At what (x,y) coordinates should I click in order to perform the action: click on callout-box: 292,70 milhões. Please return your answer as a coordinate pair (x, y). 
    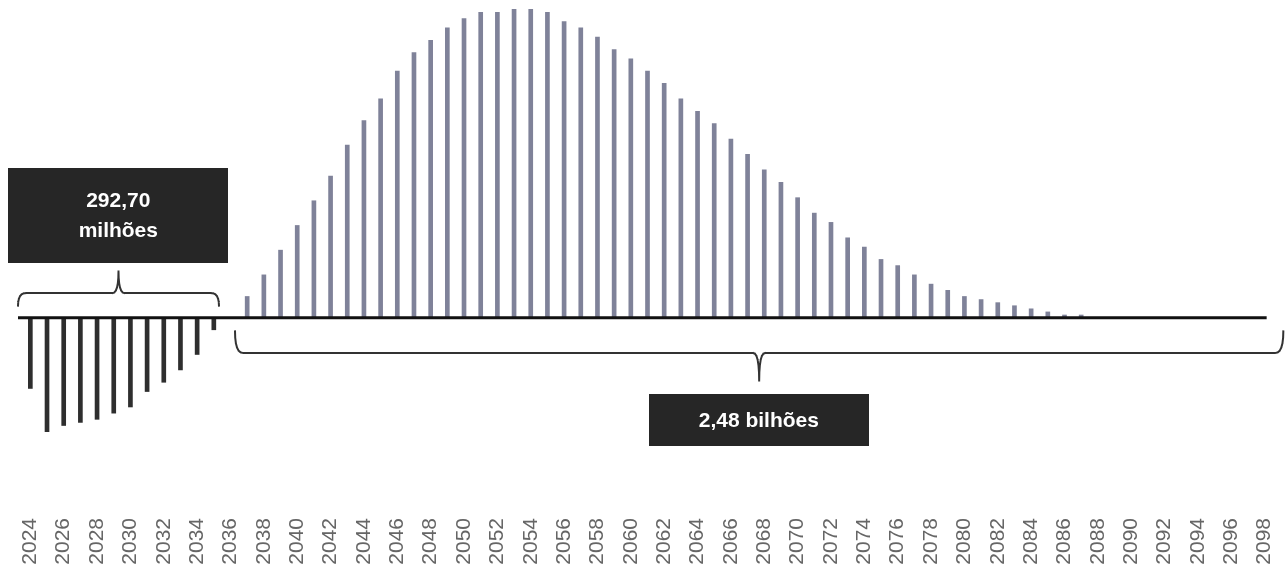
    Looking at the image, I should click on (118, 215).